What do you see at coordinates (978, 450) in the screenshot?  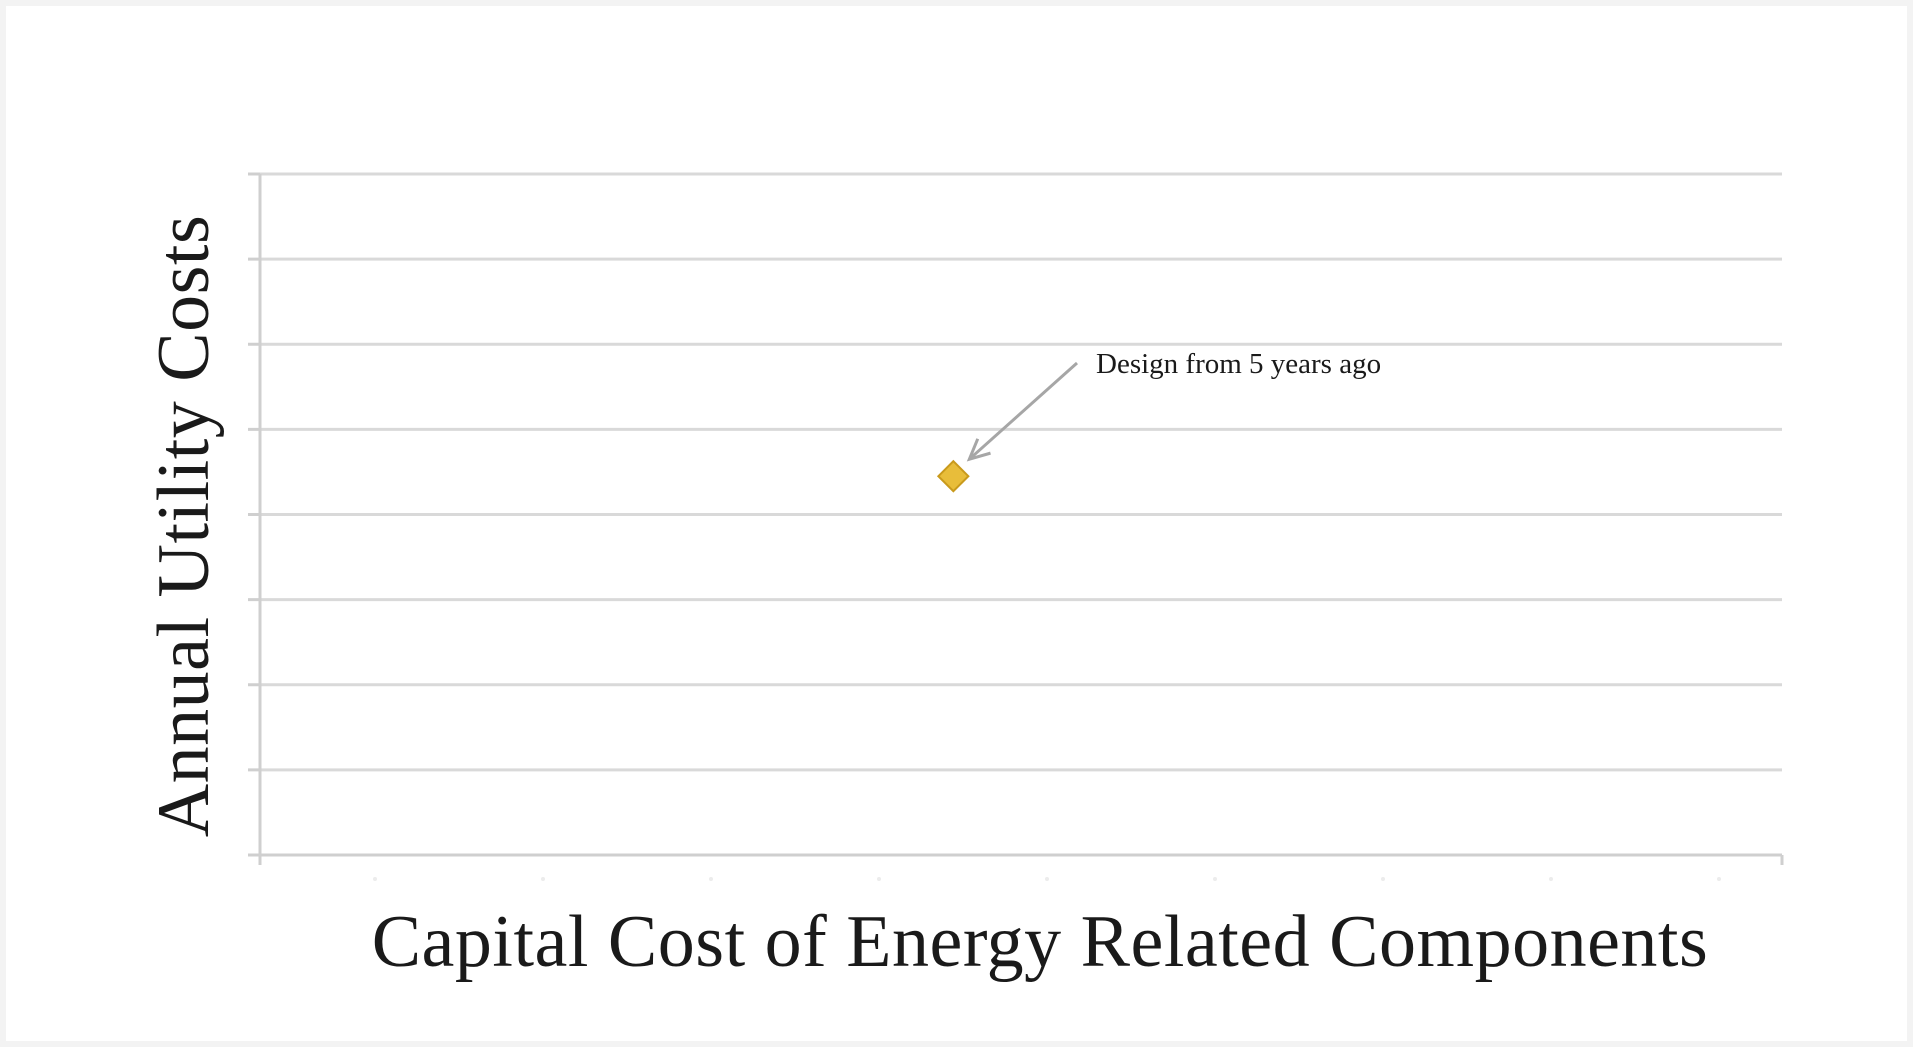 I see `annotation-arrow-head` at bounding box center [978, 450].